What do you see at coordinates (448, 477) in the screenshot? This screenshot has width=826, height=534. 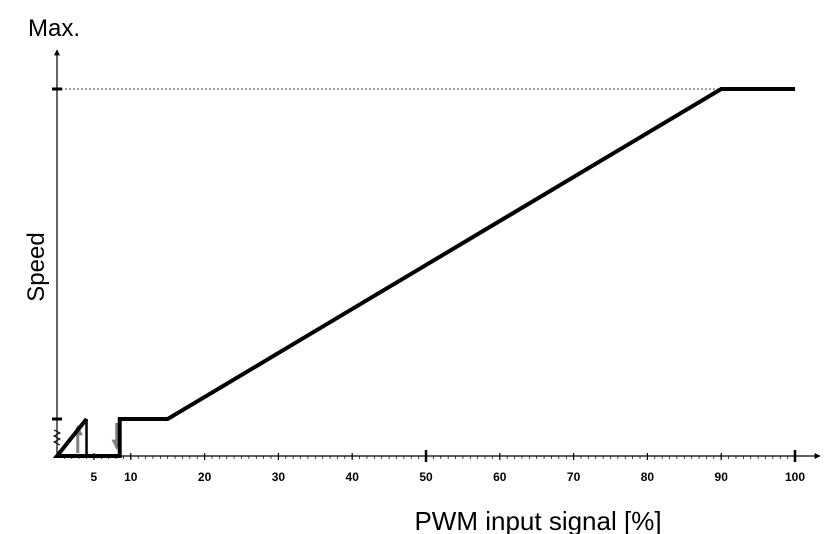 I see `x-tick-labels: 5 10 20 30 40 50 60 70 80 90 100` at bounding box center [448, 477].